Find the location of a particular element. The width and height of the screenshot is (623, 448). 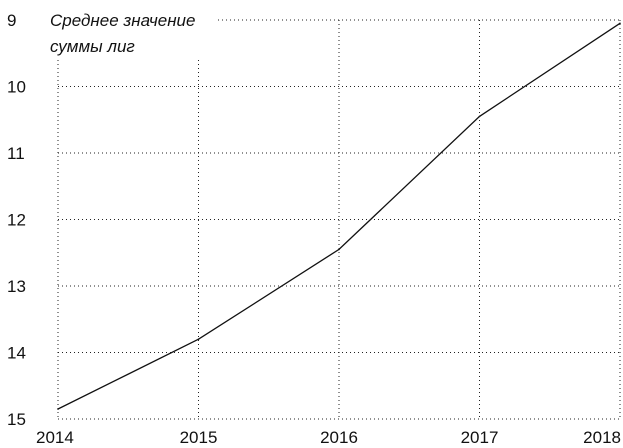

y-axis-ticks: 9 10 11 12 13 14 15 is located at coordinates (16, 220).